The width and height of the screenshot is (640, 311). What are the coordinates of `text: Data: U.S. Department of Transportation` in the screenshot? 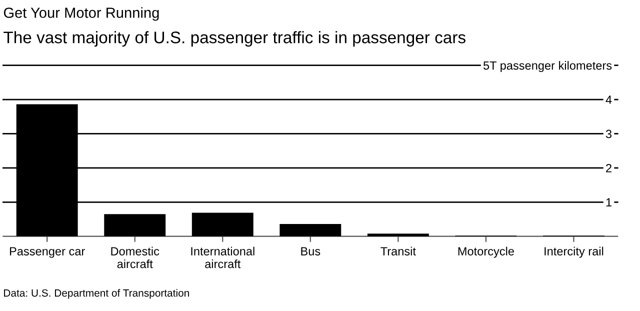 It's located at (96, 294).